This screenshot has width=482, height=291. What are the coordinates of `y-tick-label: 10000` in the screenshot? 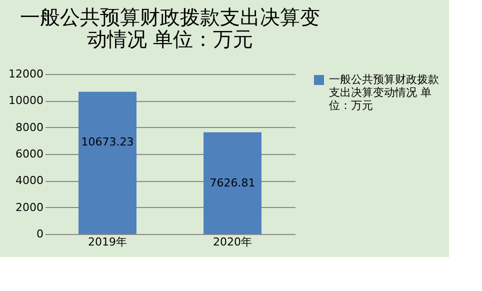 It's located at (26, 101).